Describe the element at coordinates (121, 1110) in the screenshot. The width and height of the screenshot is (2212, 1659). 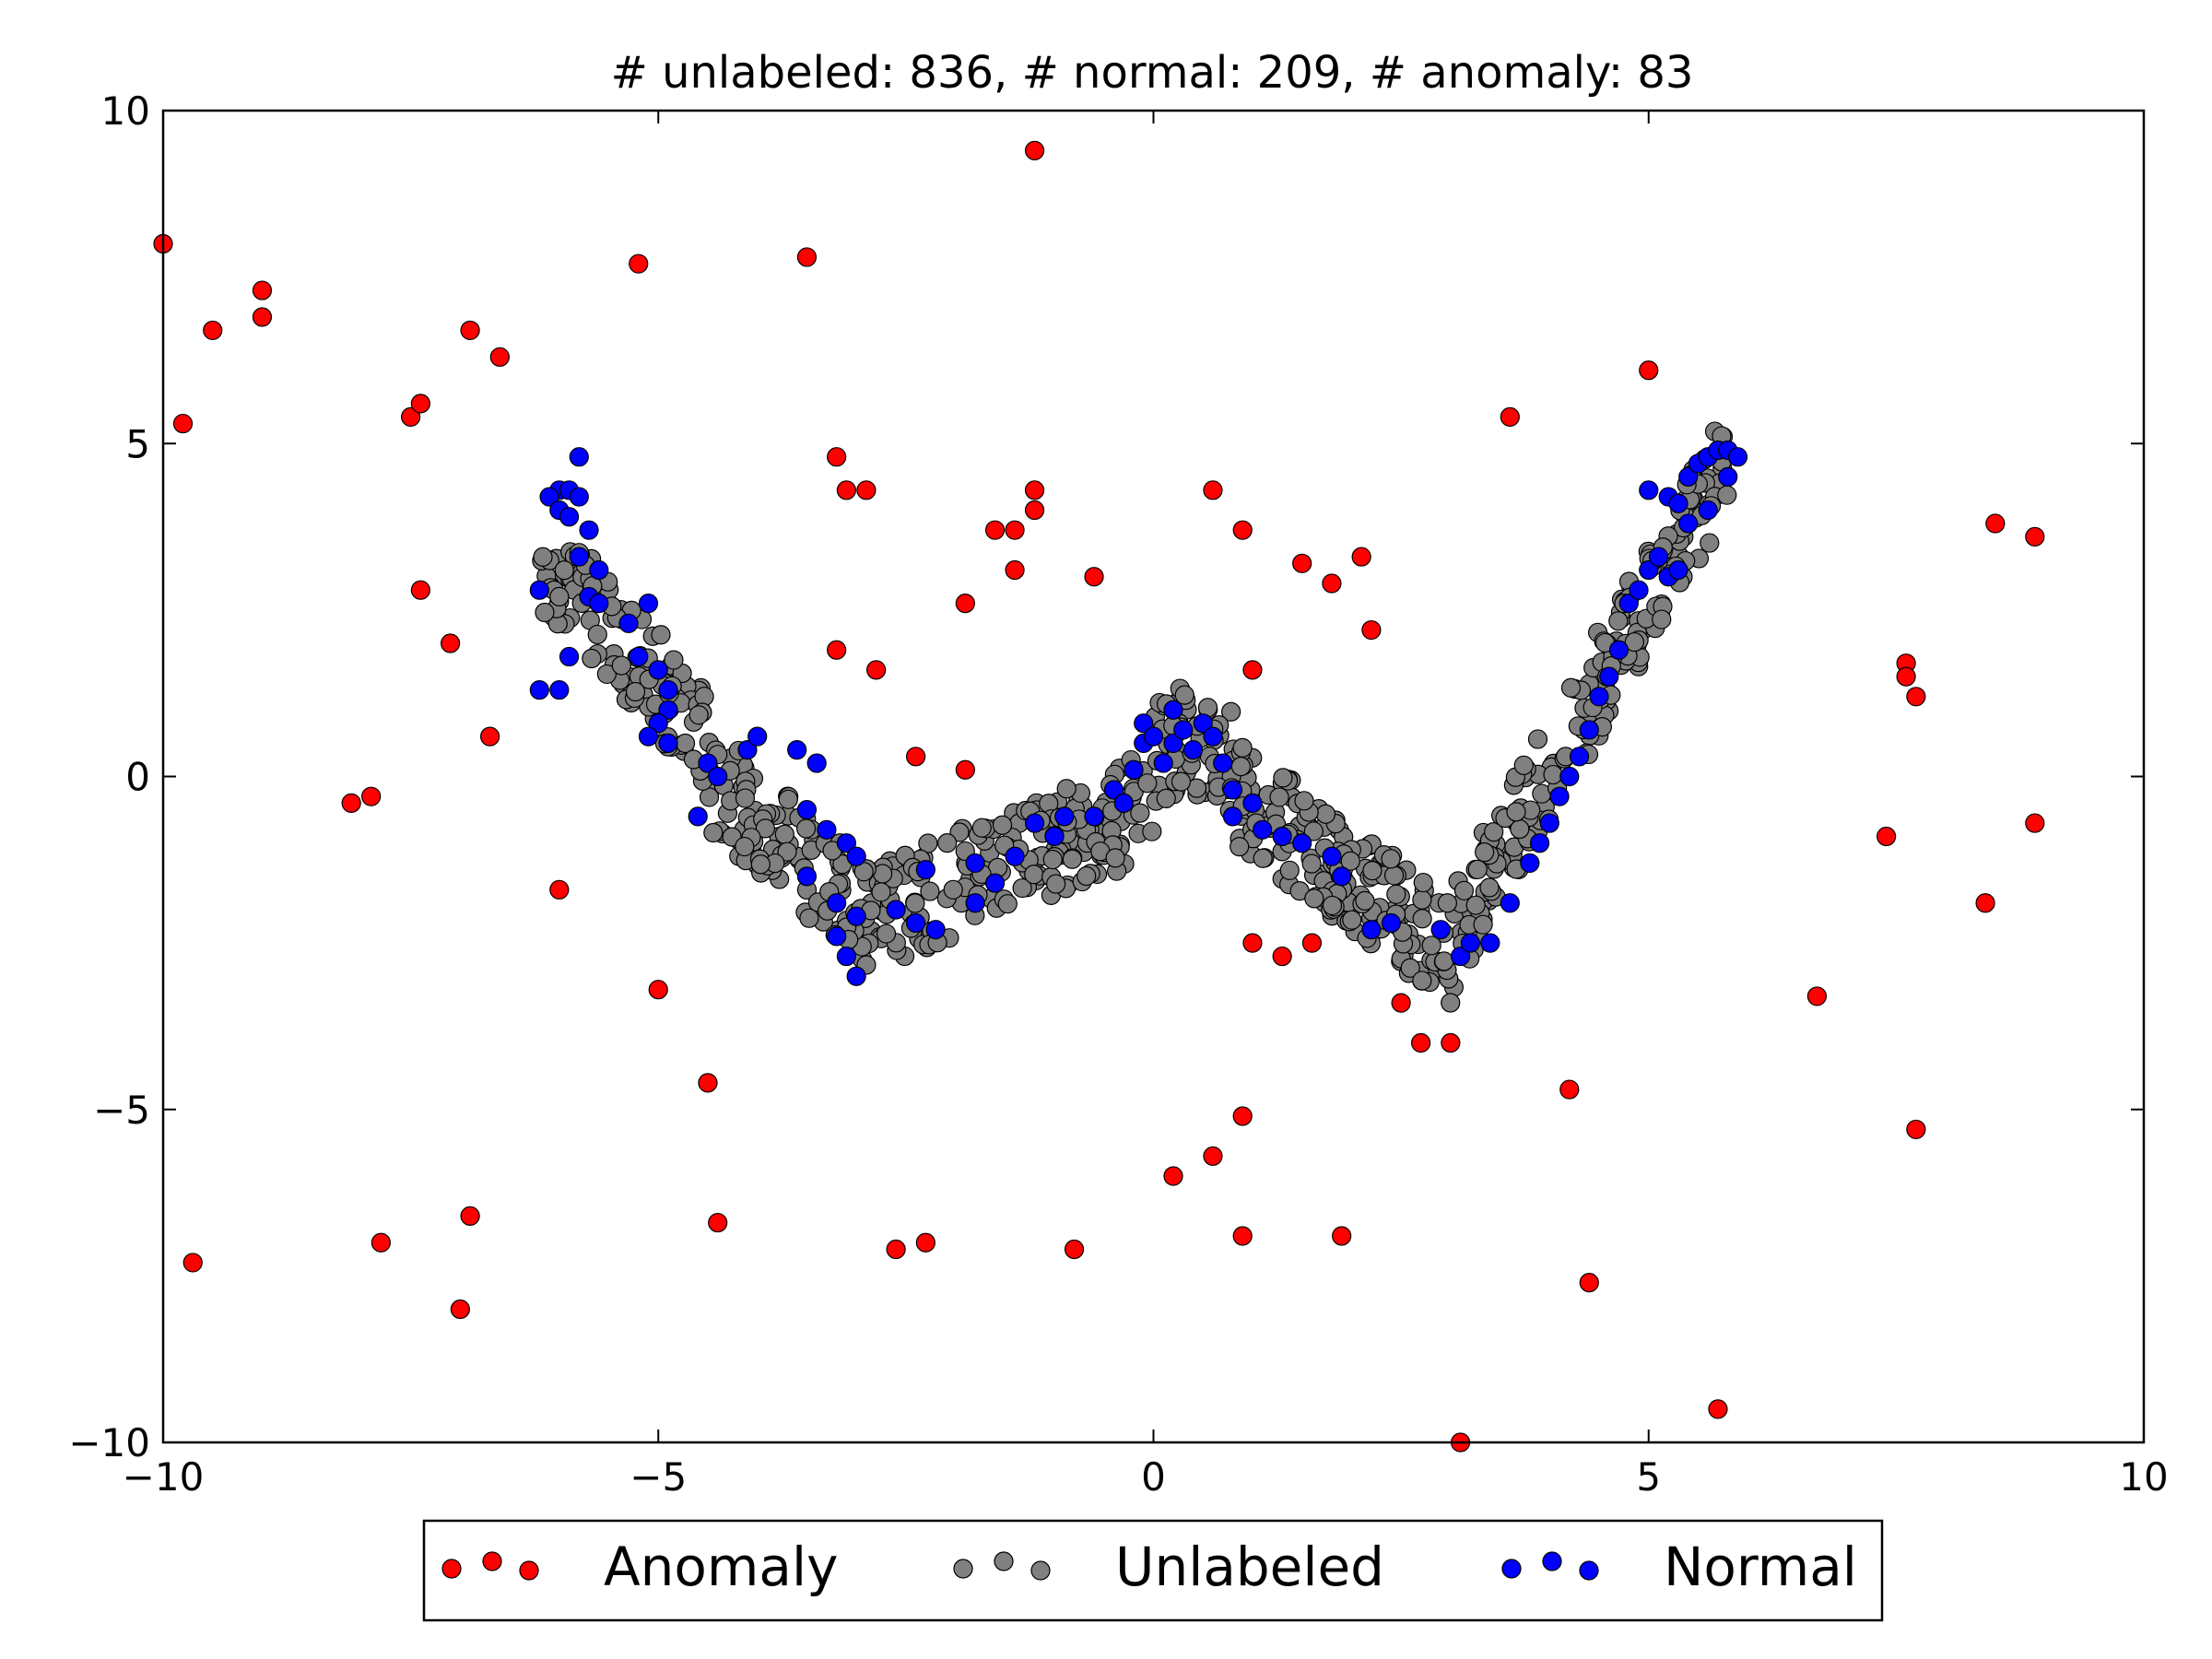
I see `y-tick-label: −5` at that location.